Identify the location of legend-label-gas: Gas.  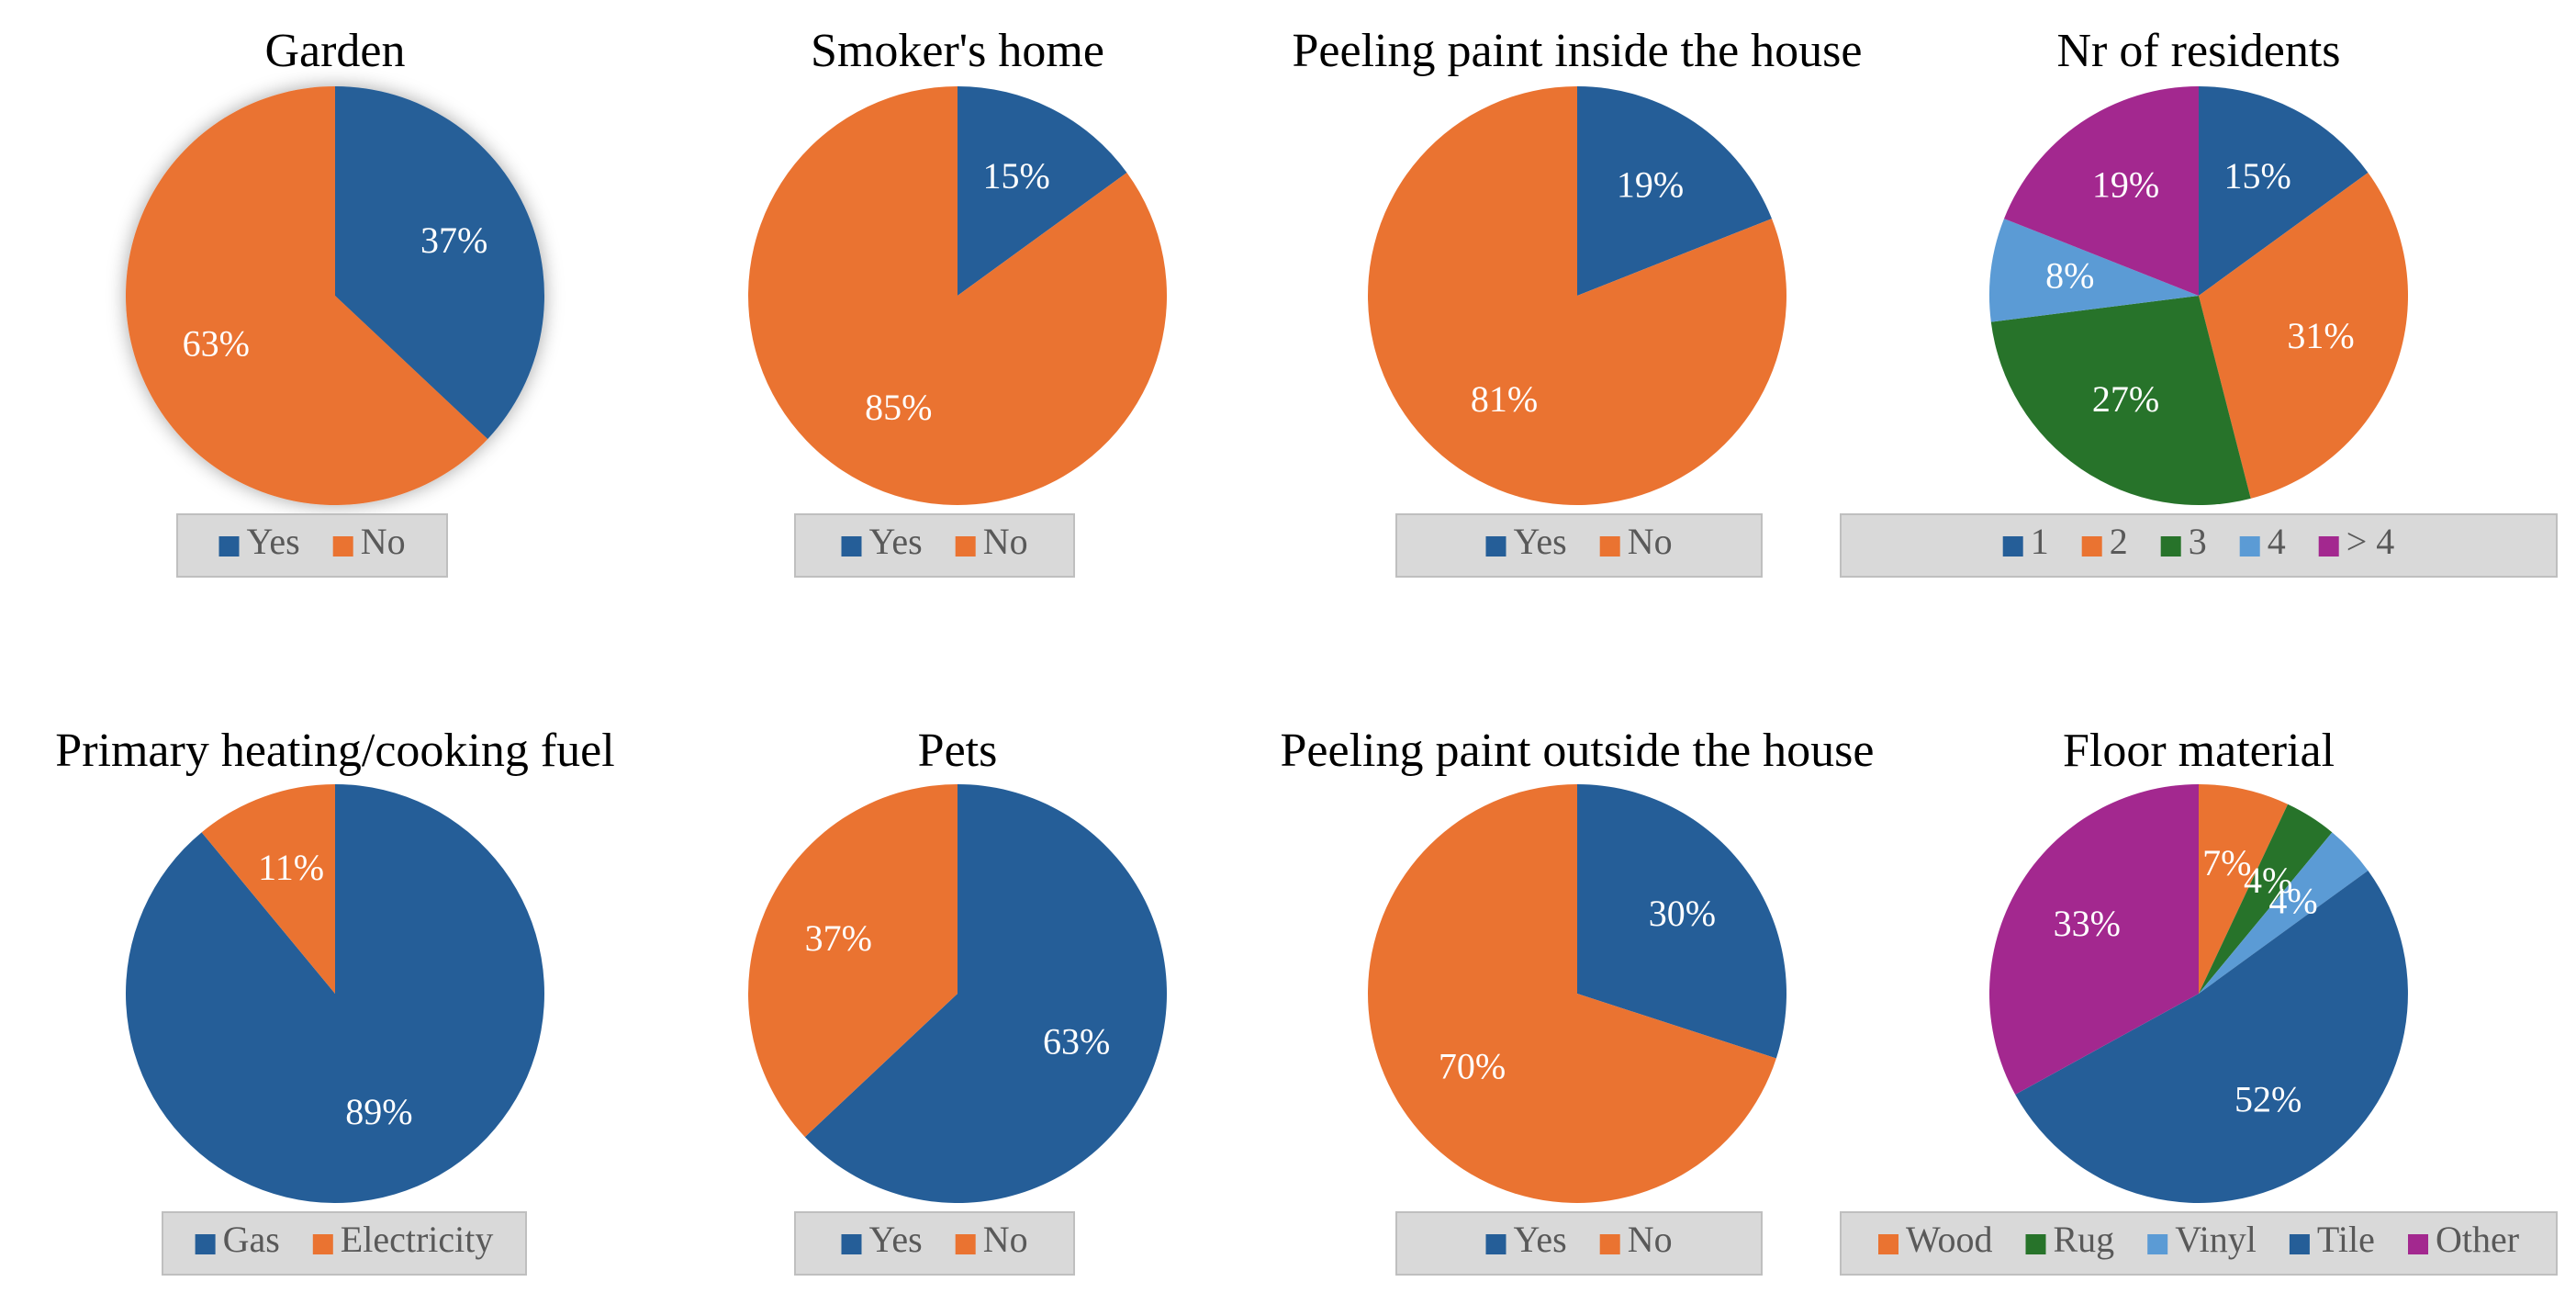
(251, 1239).